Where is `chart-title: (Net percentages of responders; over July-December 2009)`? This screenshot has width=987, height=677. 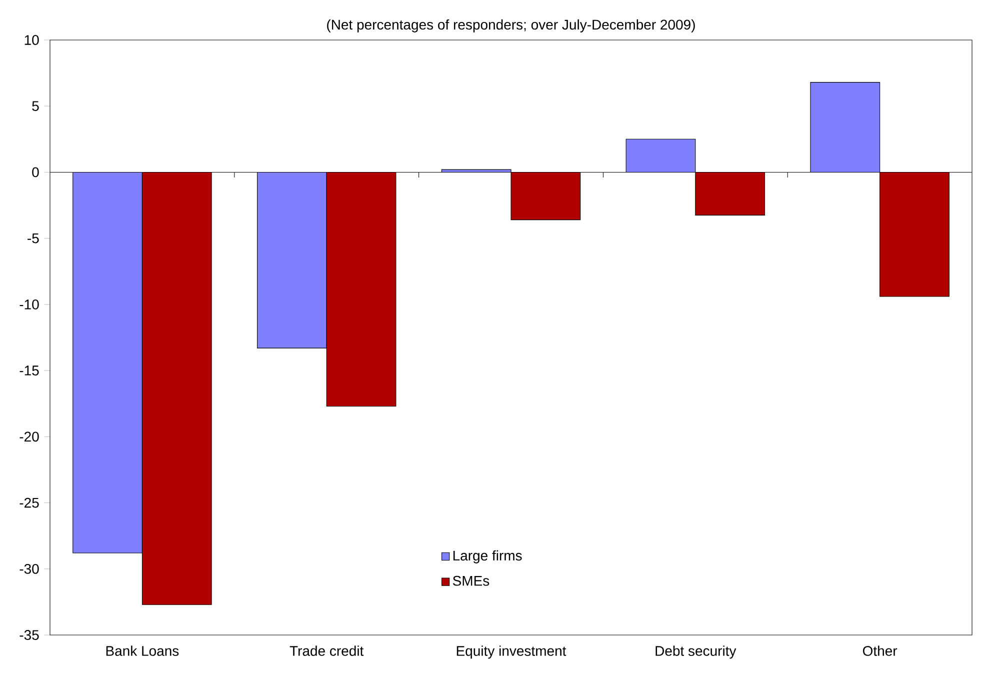 chart-title: (Net percentages of responders; over July-December 2009) is located at coordinates (511, 25).